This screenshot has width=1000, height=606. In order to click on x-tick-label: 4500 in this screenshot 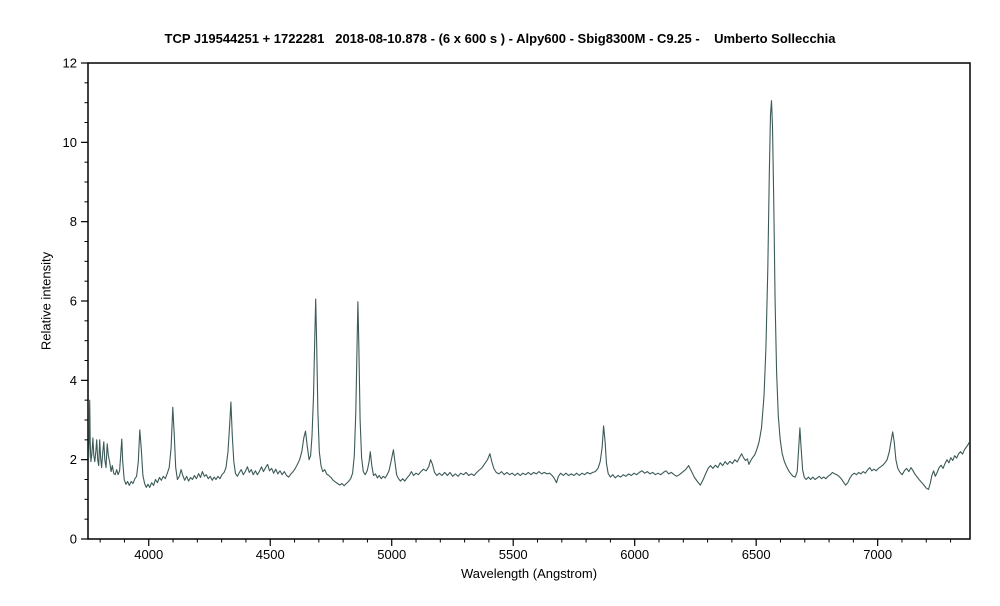, I will do `click(270, 554)`.